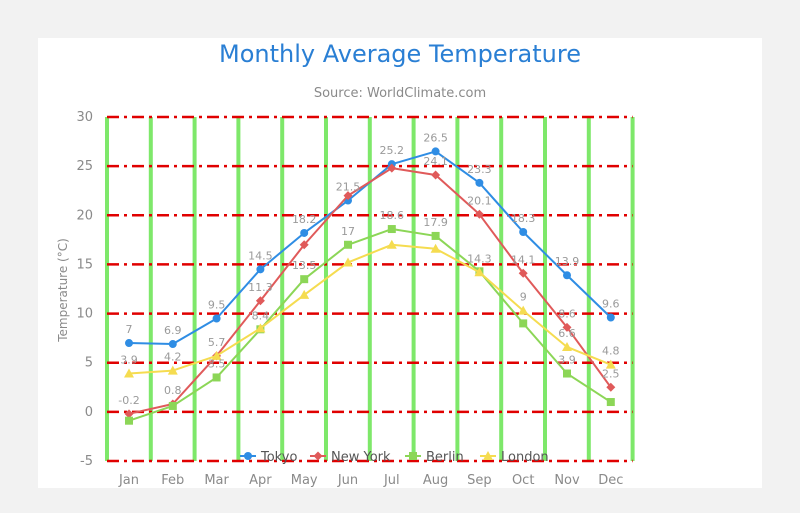  Describe the element at coordinates (347, 480) in the screenshot. I see `x-tick-label: Jun` at that location.